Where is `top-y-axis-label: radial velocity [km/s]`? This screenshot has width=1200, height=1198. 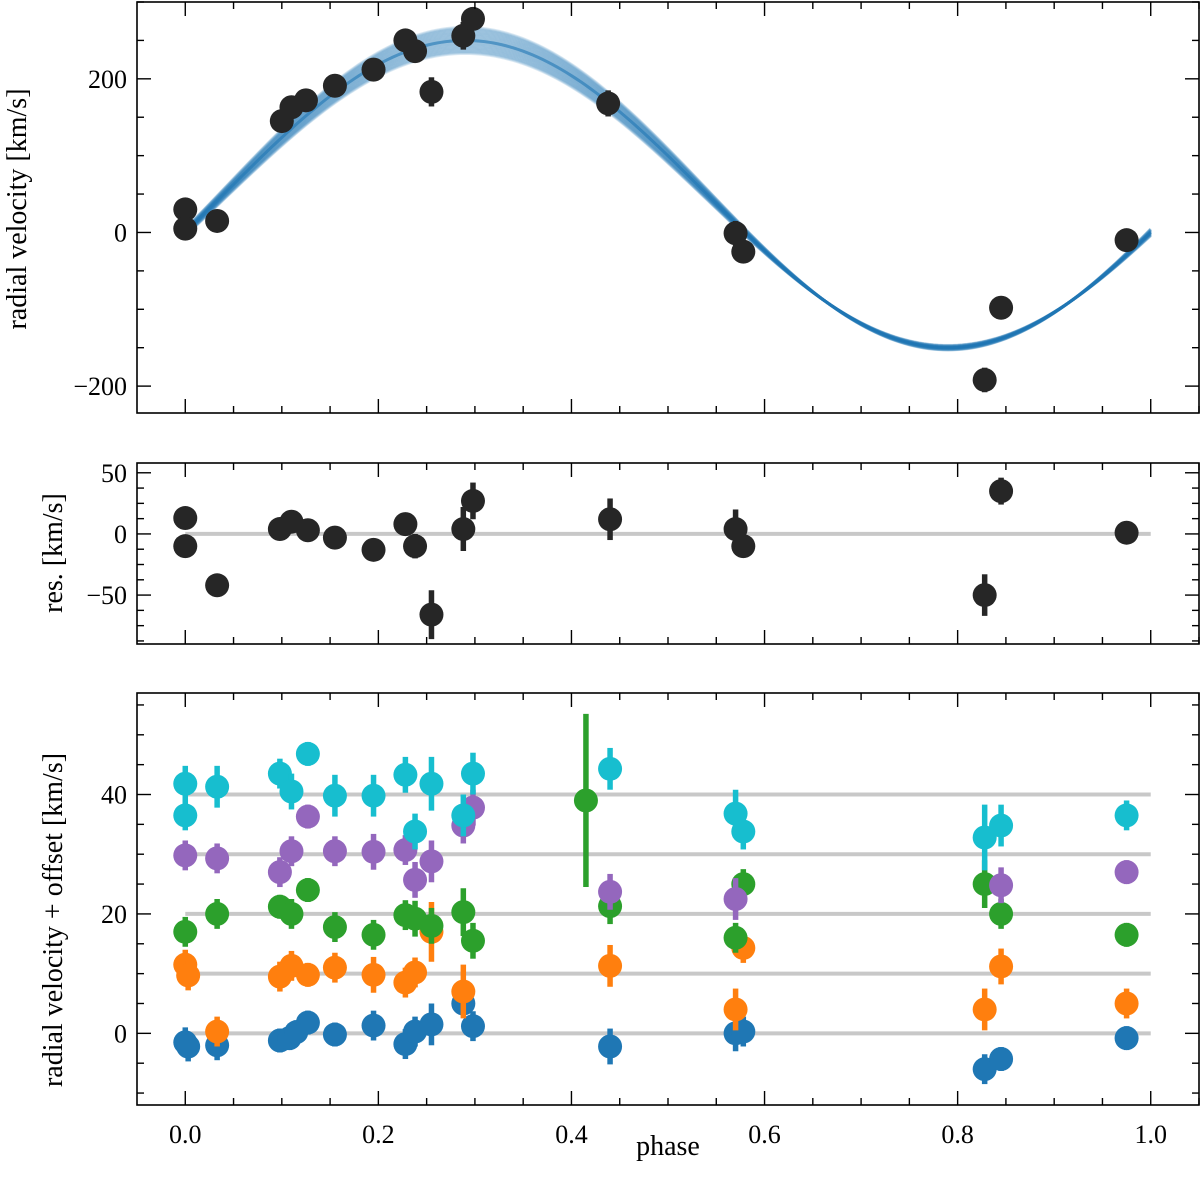
top-y-axis-label: radial velocity [km/s] is located at coordinates (17, 208).